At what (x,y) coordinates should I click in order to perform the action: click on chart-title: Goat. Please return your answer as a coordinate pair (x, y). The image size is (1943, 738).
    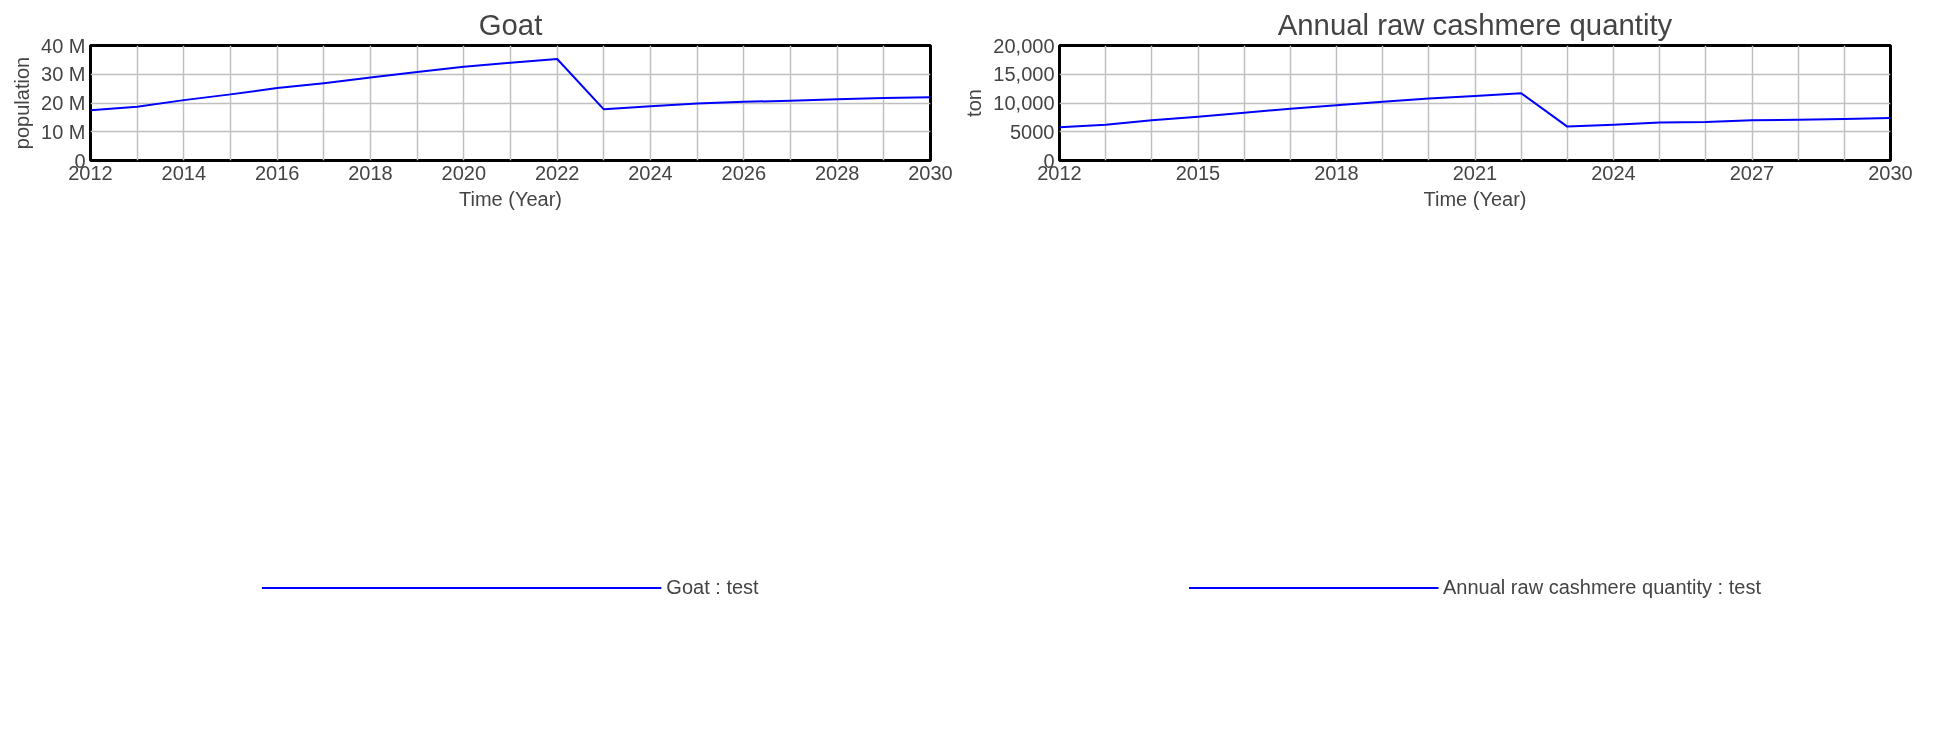
    Looking at the image, I should click on (510, 24).